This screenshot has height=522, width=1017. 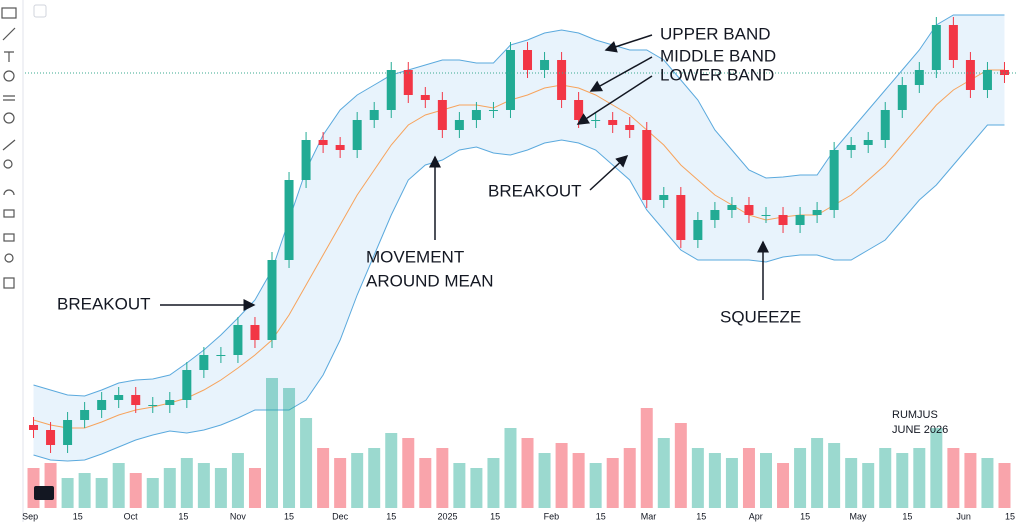 What do you see at coordinates (131, 516) in the screenshot?
I see `x-tick-label: Oct` at bounding box center [131, 516].